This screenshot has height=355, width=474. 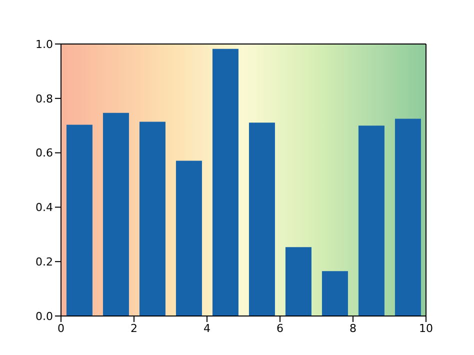 I want to click on x-tick-label: 8, so click(x=353, y=328).